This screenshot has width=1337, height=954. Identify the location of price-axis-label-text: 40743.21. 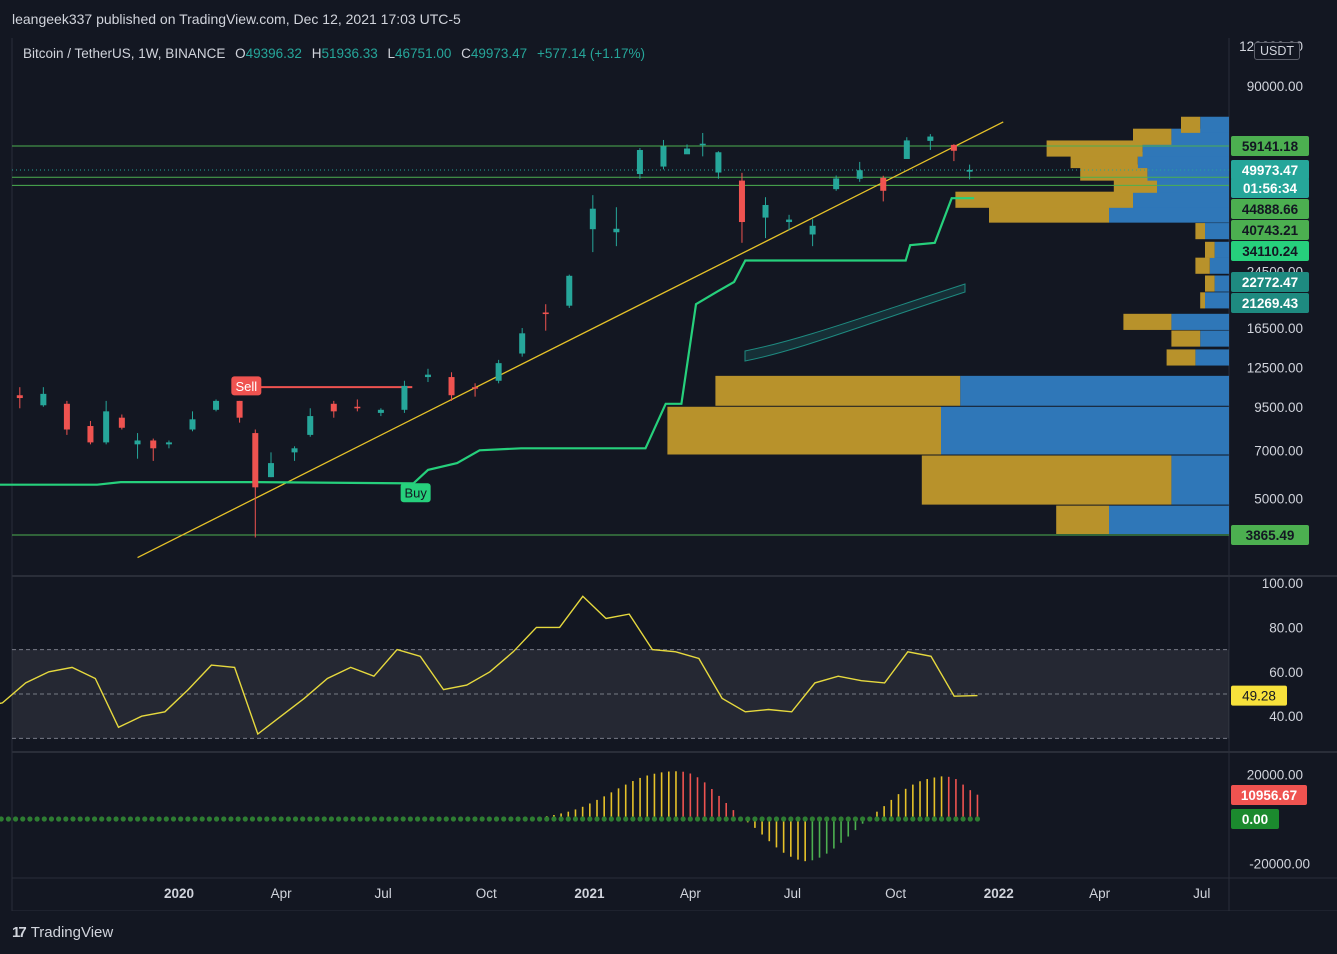
(1270, 230).